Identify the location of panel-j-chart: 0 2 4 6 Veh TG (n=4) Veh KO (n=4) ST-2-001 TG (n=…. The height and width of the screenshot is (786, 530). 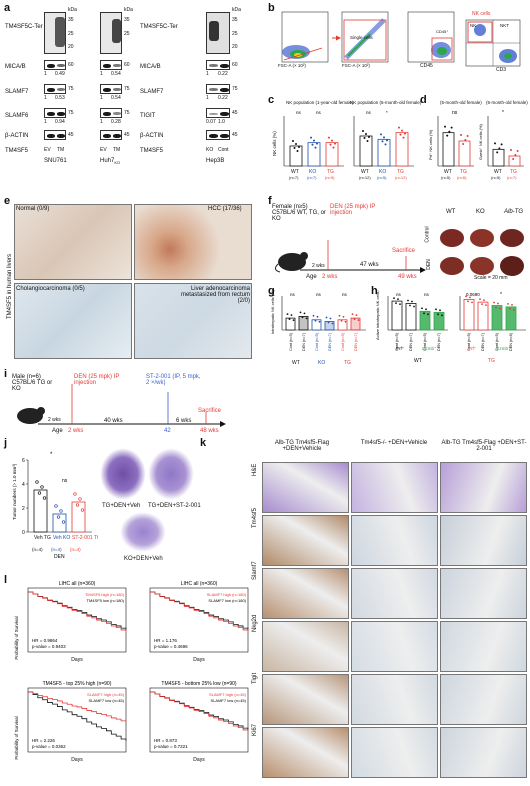
(55, 506).